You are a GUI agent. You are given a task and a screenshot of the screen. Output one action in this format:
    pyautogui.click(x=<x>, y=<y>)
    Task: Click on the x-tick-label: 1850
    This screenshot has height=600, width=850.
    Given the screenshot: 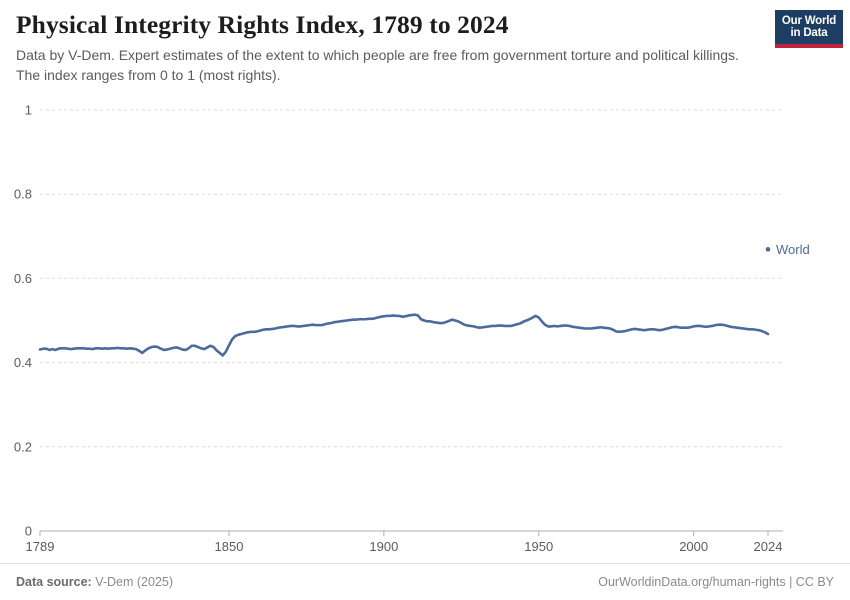 What is the action you would take?
    pyautogui.click(x=229, y=545)
    